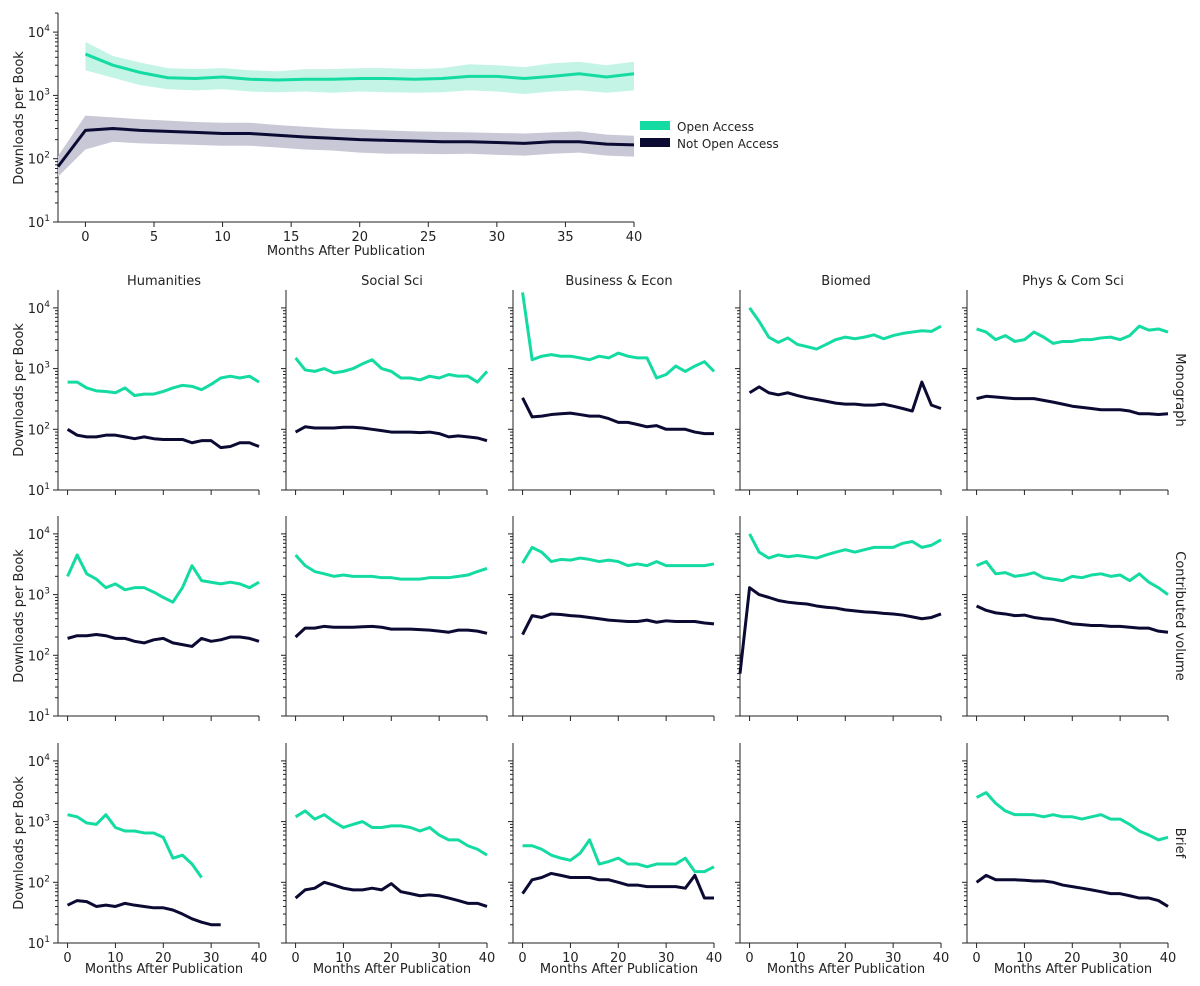  Describe the element at coordinates (565, 237) in the screenshot. I see `x-tick-label: 35` at that location.